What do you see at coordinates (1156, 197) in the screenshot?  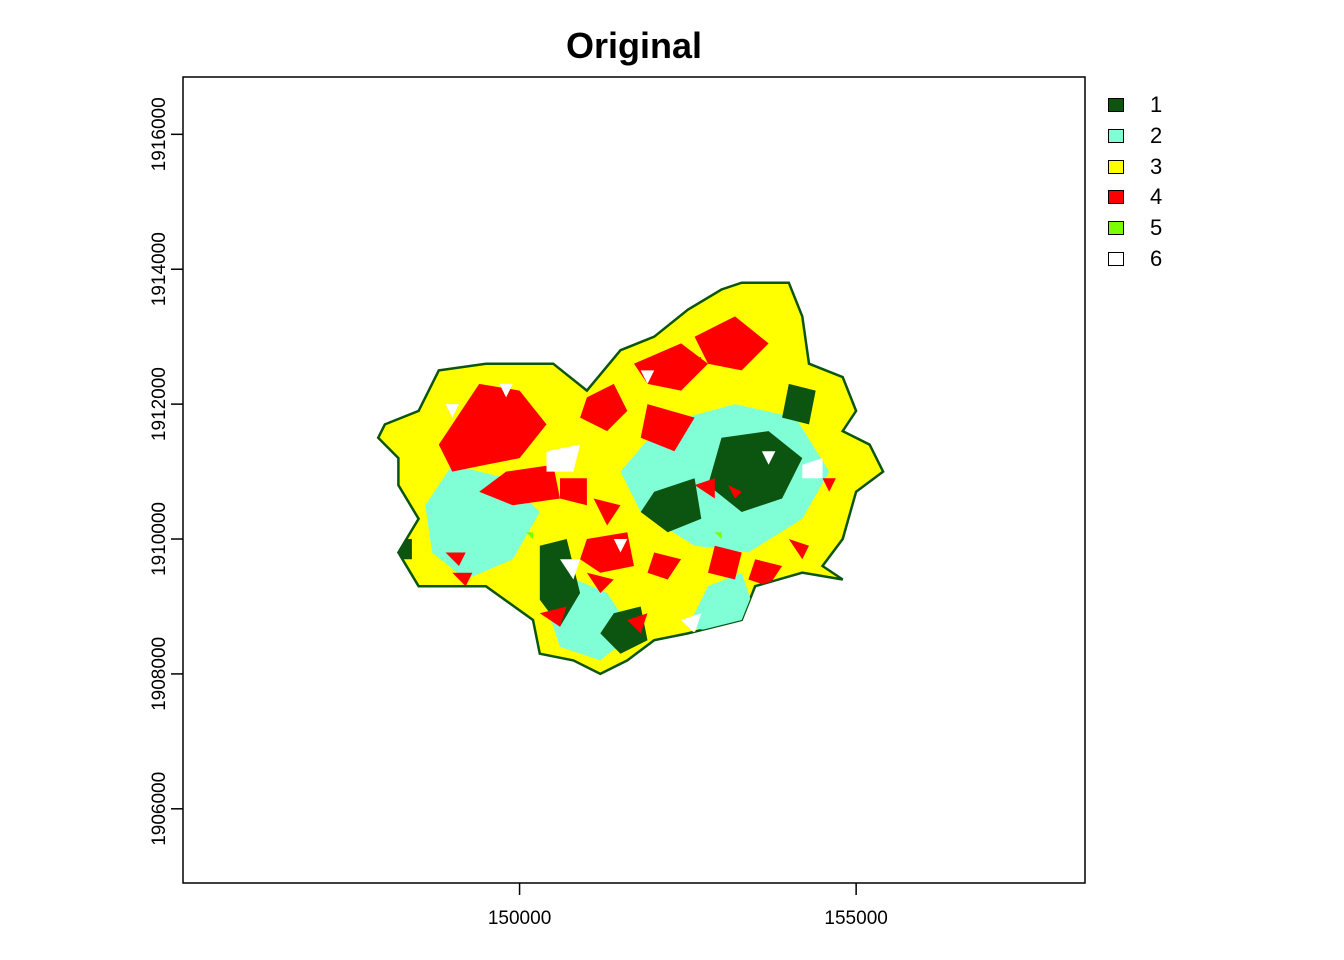 I see `legend-label: 4` at bounding box center [1156, 197].